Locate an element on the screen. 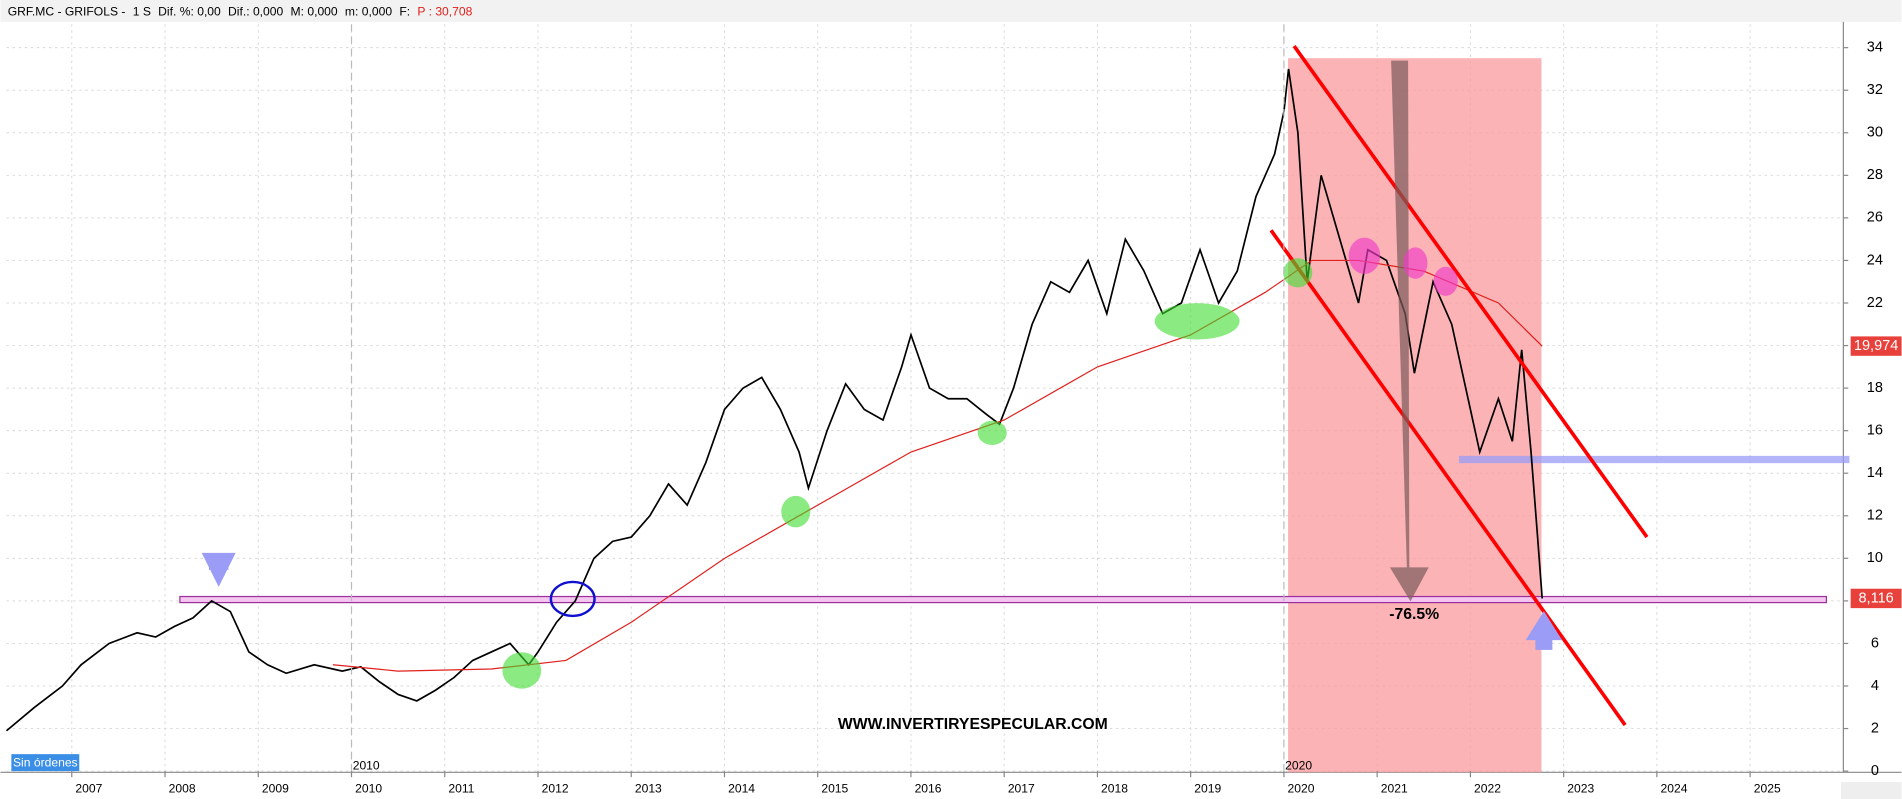 The height and width of the screenshot is (799, 1902). header-item: 1 S is located at coordinates (142, 11).